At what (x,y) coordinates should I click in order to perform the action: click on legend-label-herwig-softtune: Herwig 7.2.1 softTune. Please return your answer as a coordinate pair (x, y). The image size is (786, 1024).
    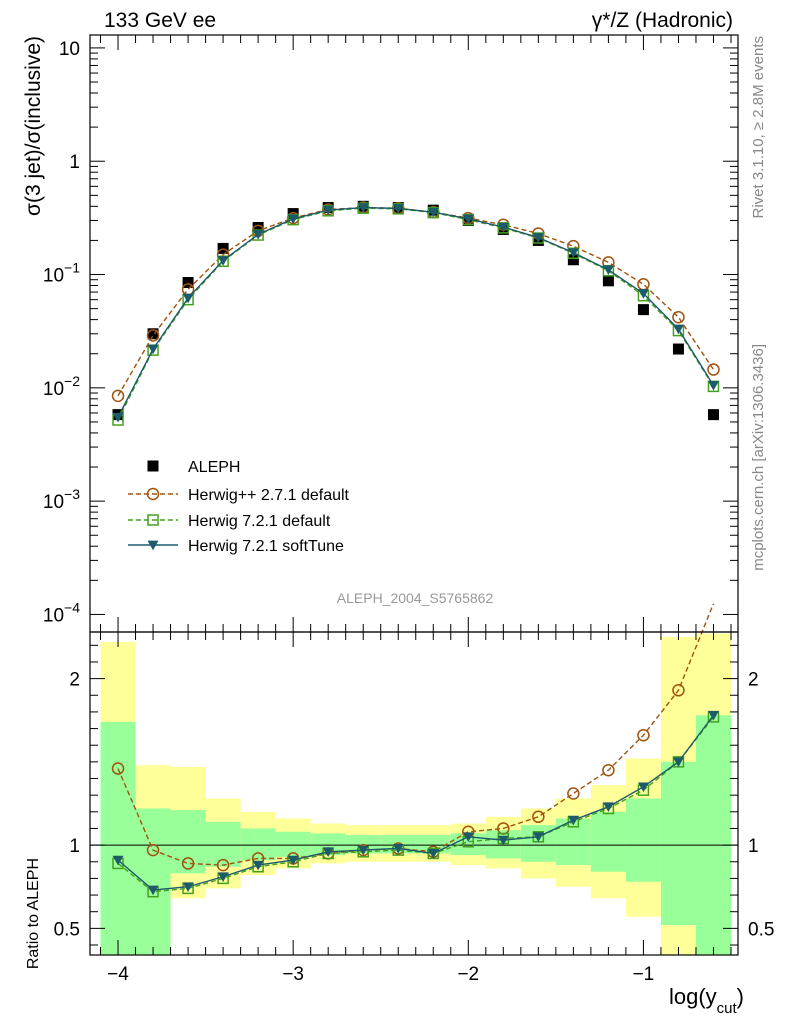
    Looking at the image, I should click on (266, 546).